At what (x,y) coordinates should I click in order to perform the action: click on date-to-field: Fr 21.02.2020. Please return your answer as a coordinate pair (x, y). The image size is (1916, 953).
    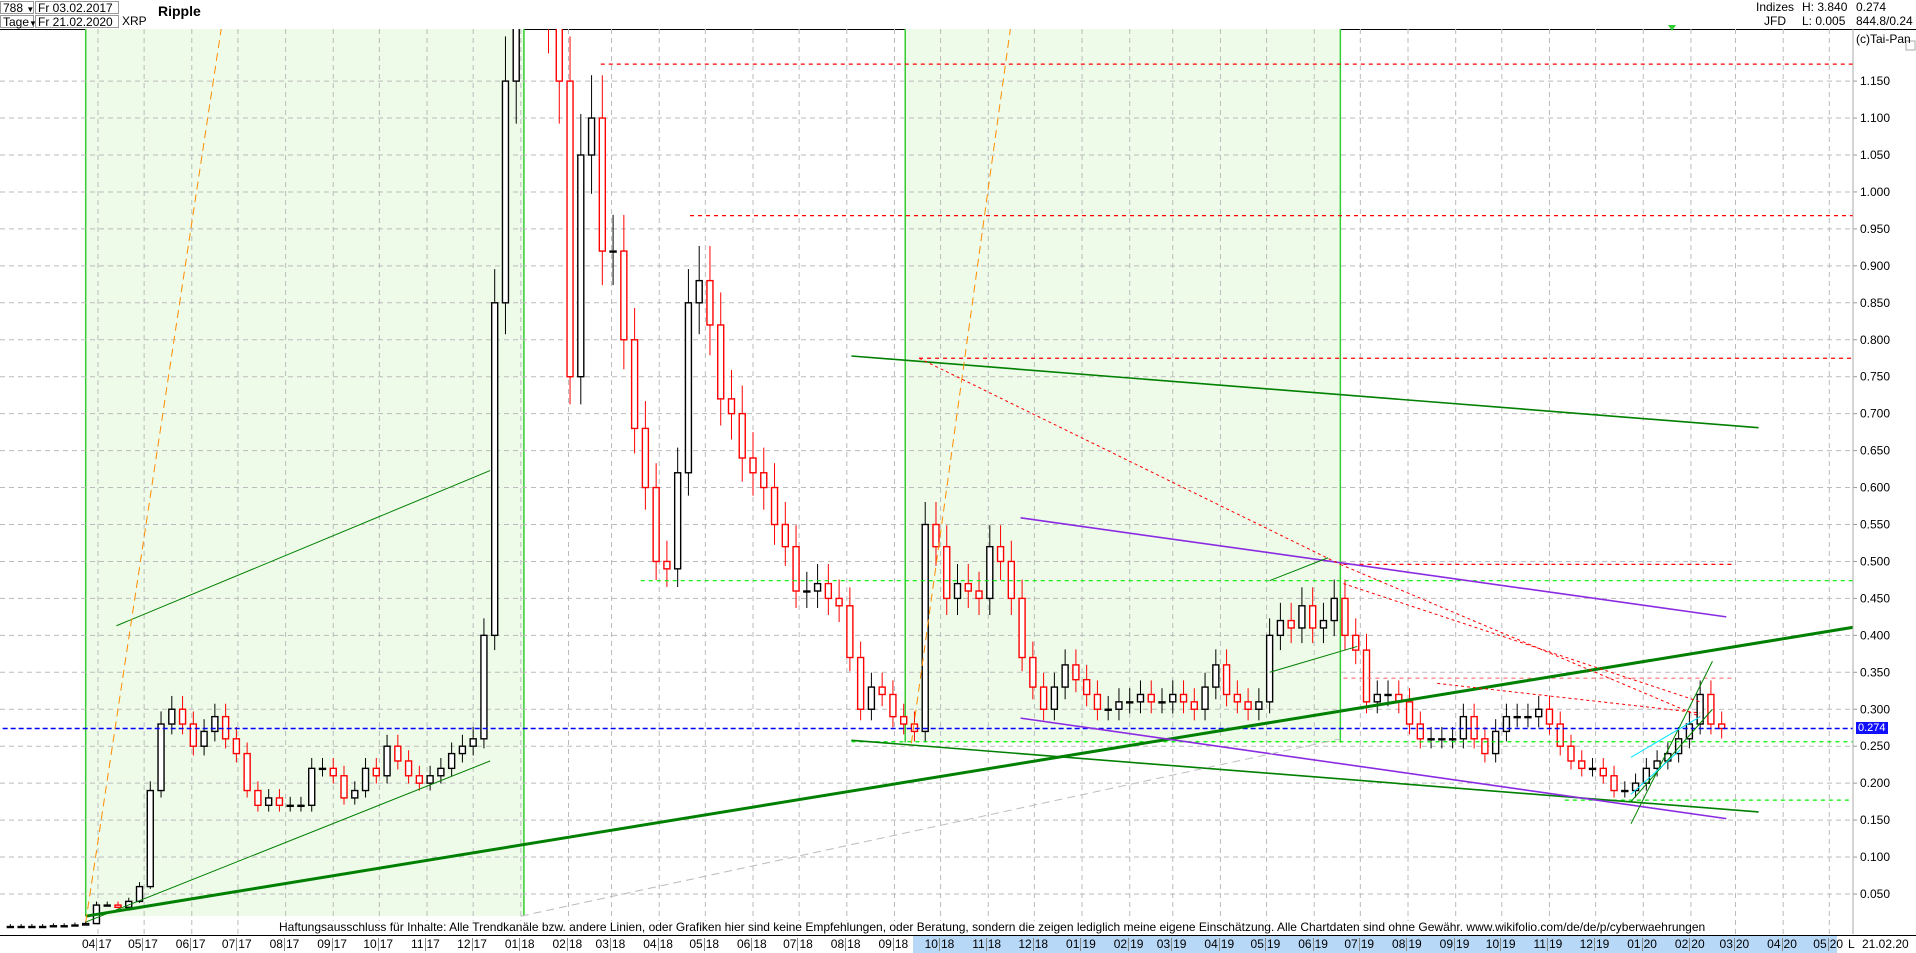
    Looking at the image, I should click on (77, 22).